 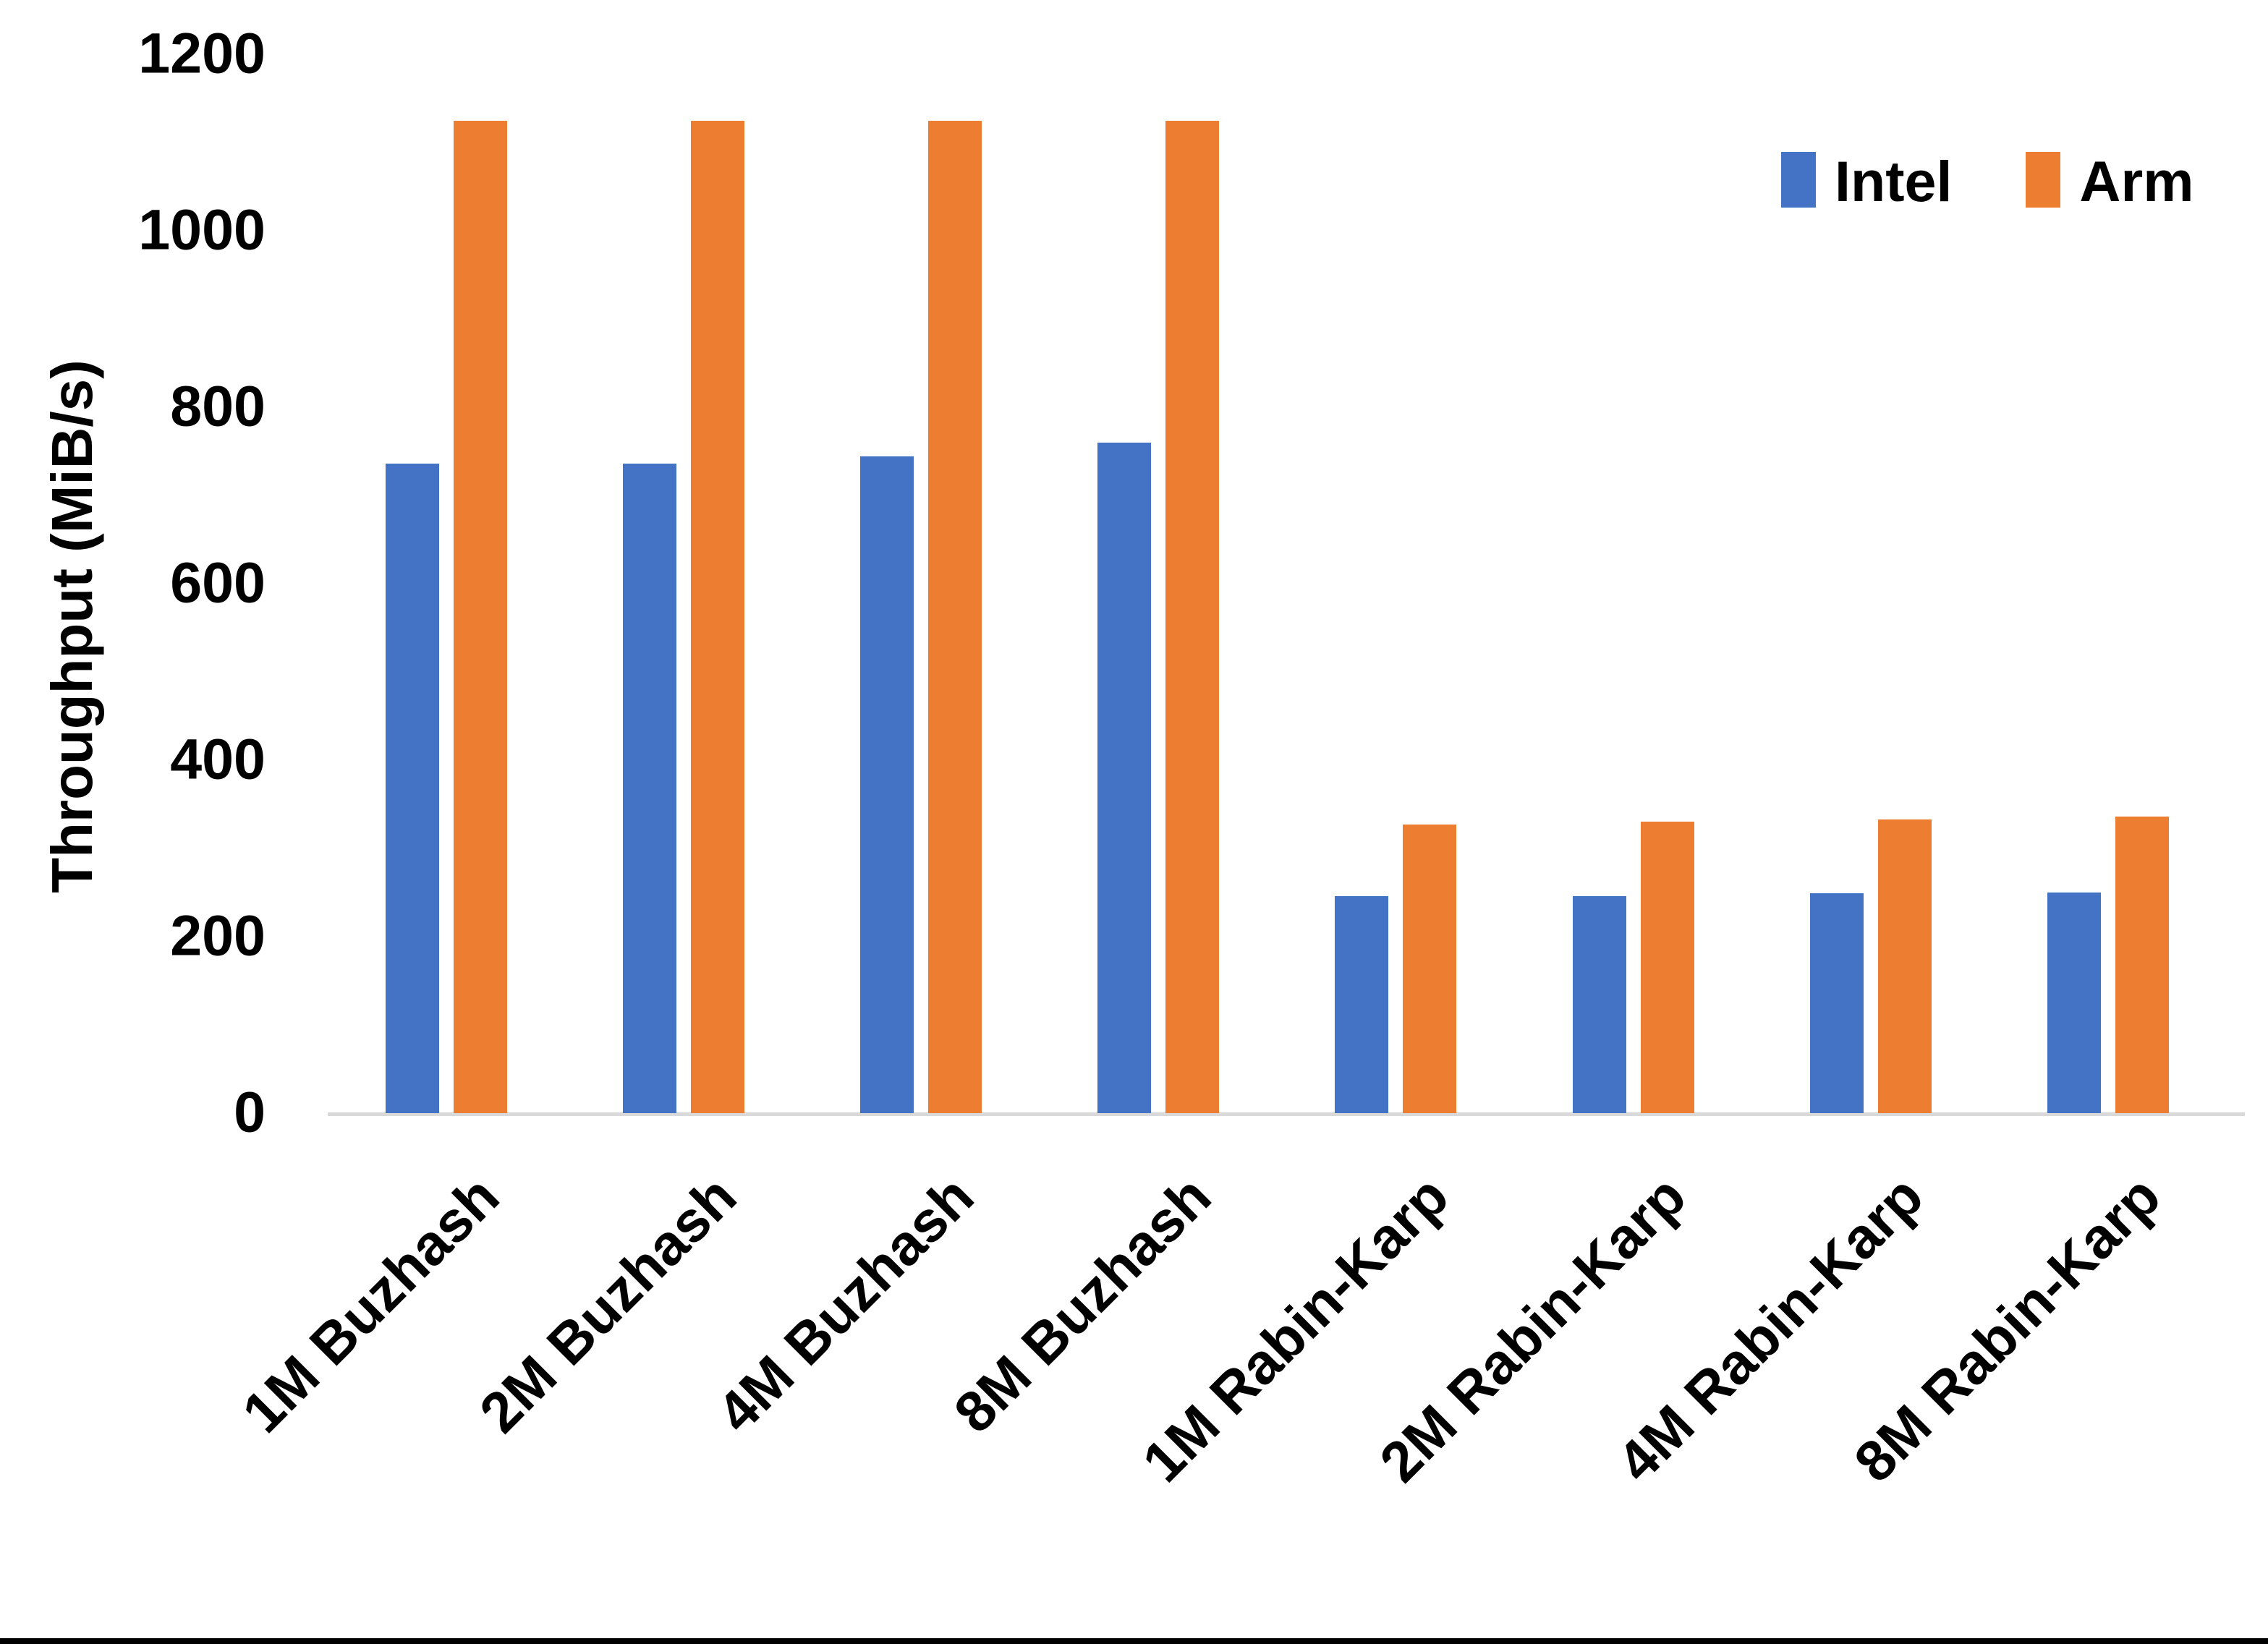 What do you see at coordinates (250, 1111) in the screenshot?
I see `y-tick-label-0: 0` at bounding box center [250, 1111].